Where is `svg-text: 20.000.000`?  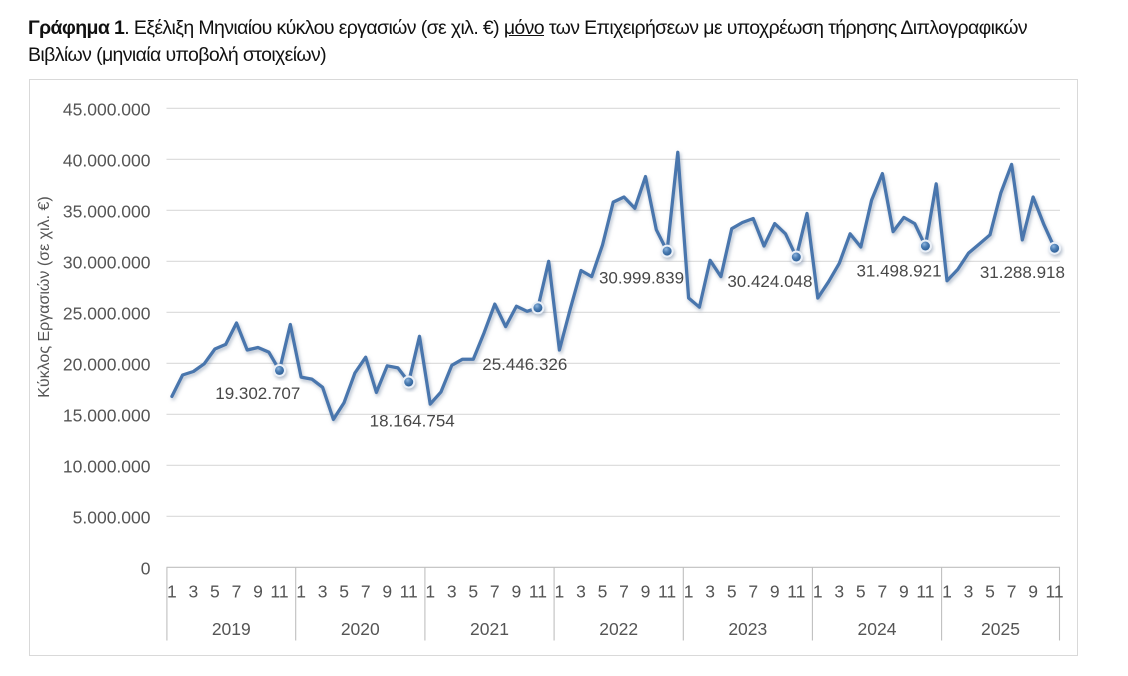 svg-text: 20.000.000 is located at coordinates (107, 365).